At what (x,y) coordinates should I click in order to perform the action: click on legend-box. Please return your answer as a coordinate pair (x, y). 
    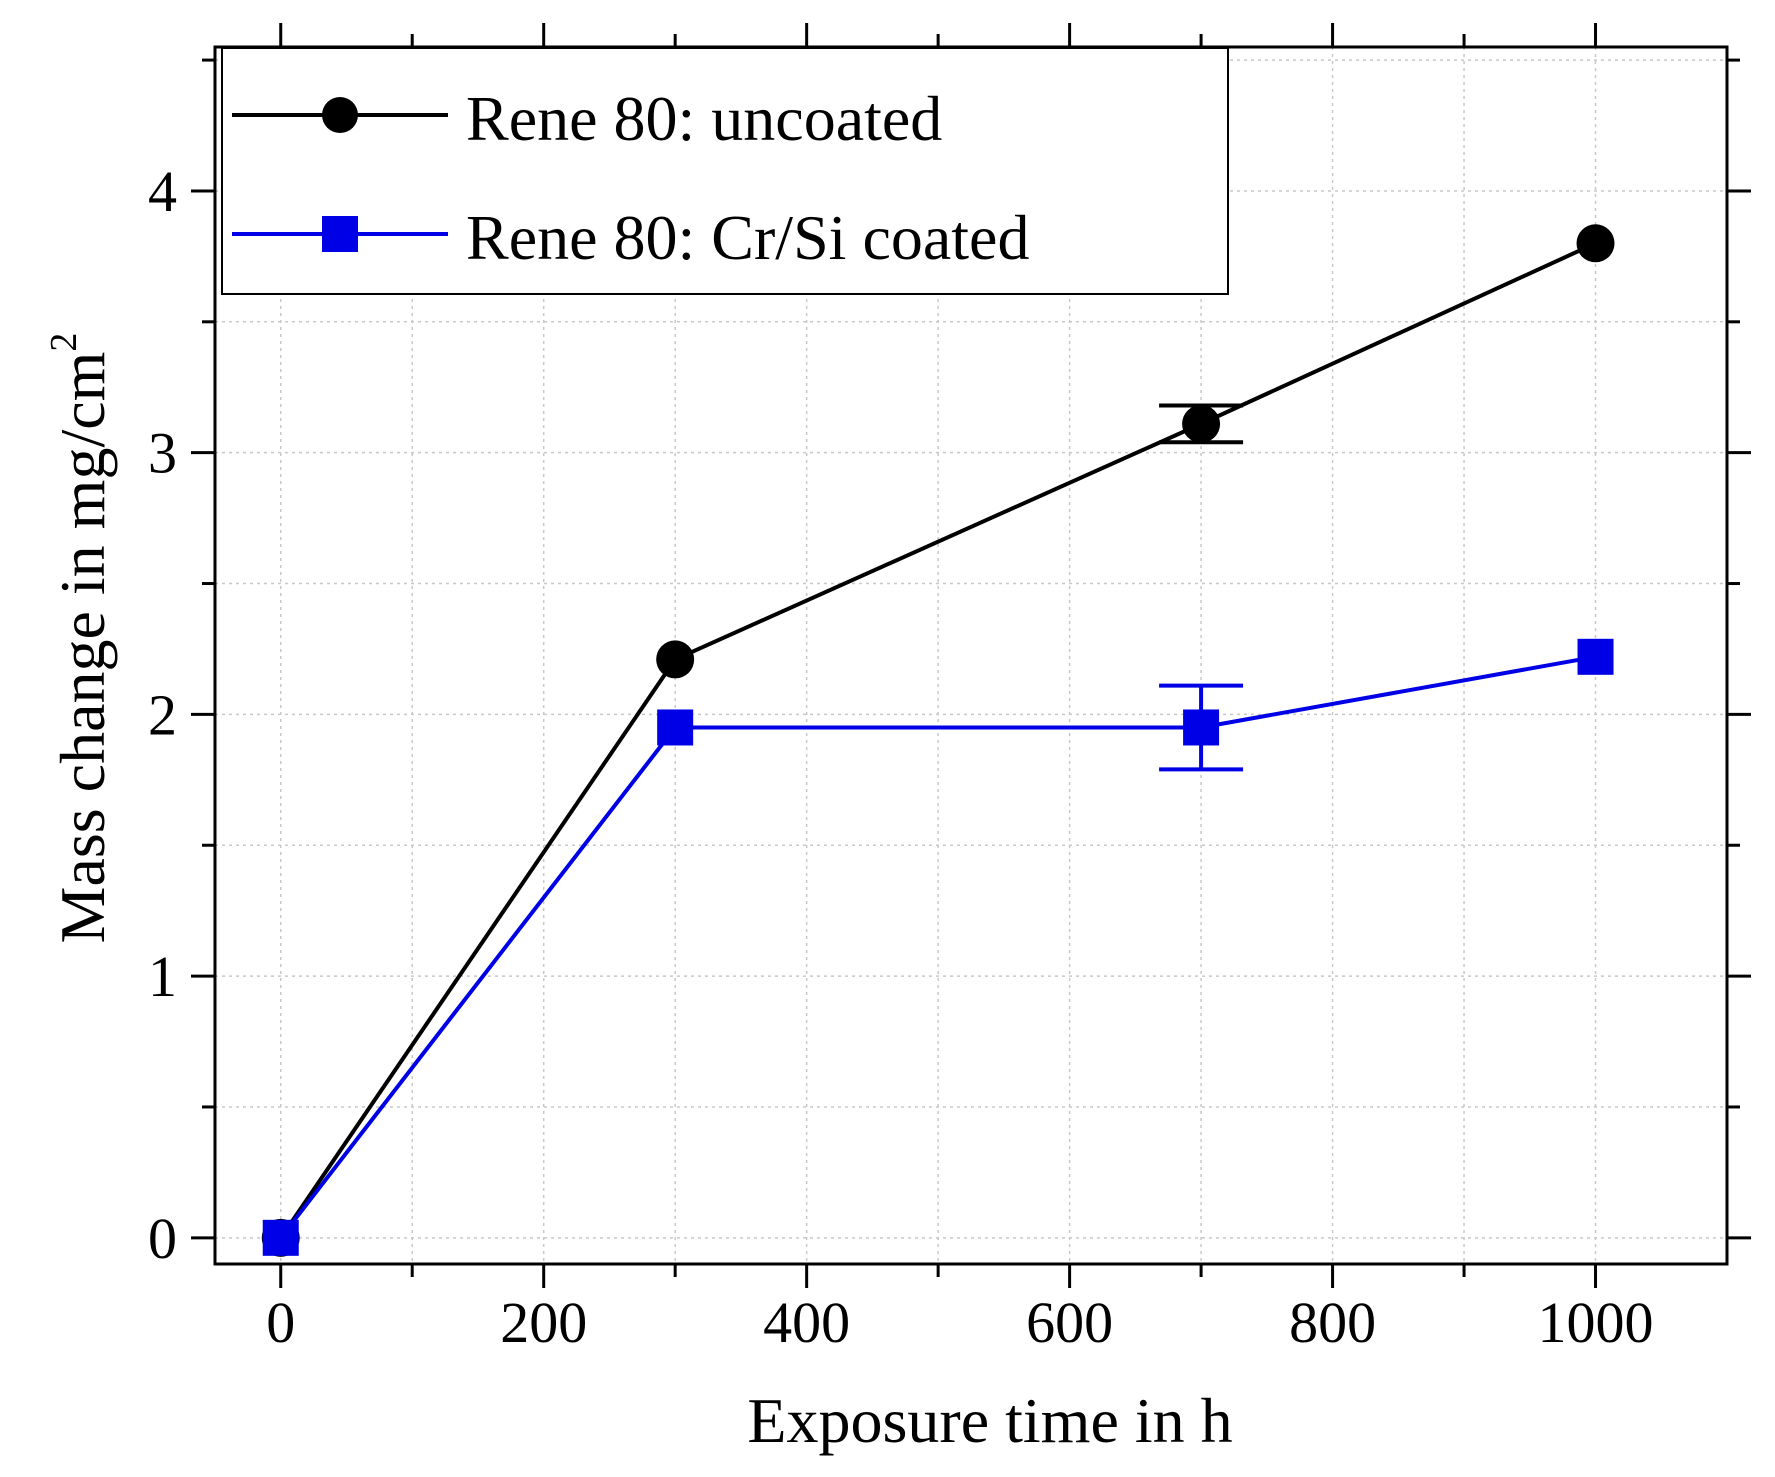
    Looking at the image, I should click on (725, 171).